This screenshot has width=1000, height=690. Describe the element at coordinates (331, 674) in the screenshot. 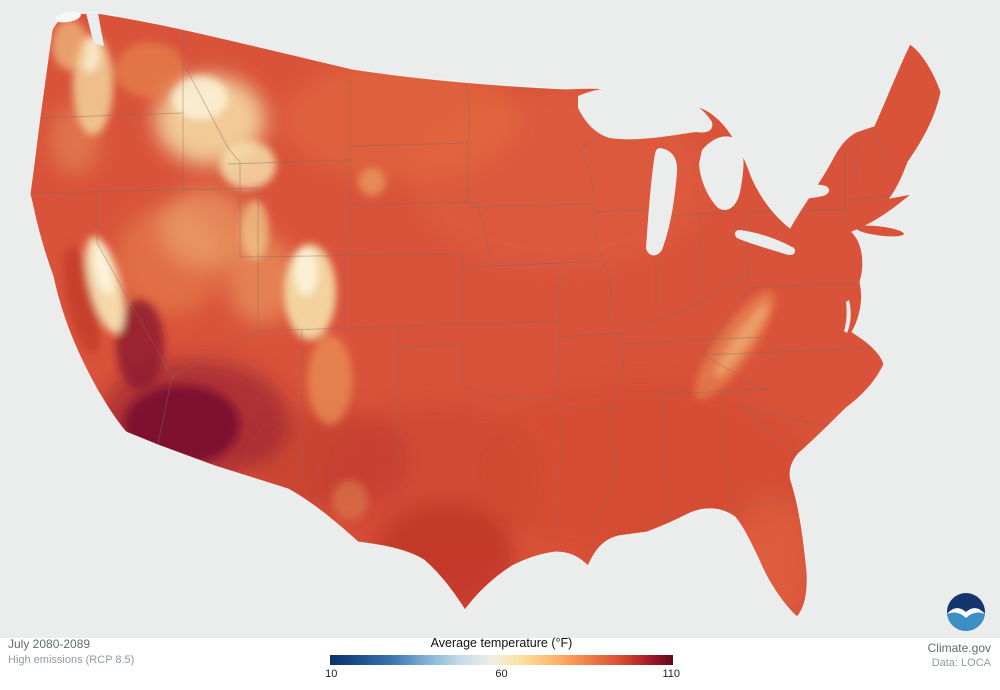

I see `legend-tick-min: 10` at that location.